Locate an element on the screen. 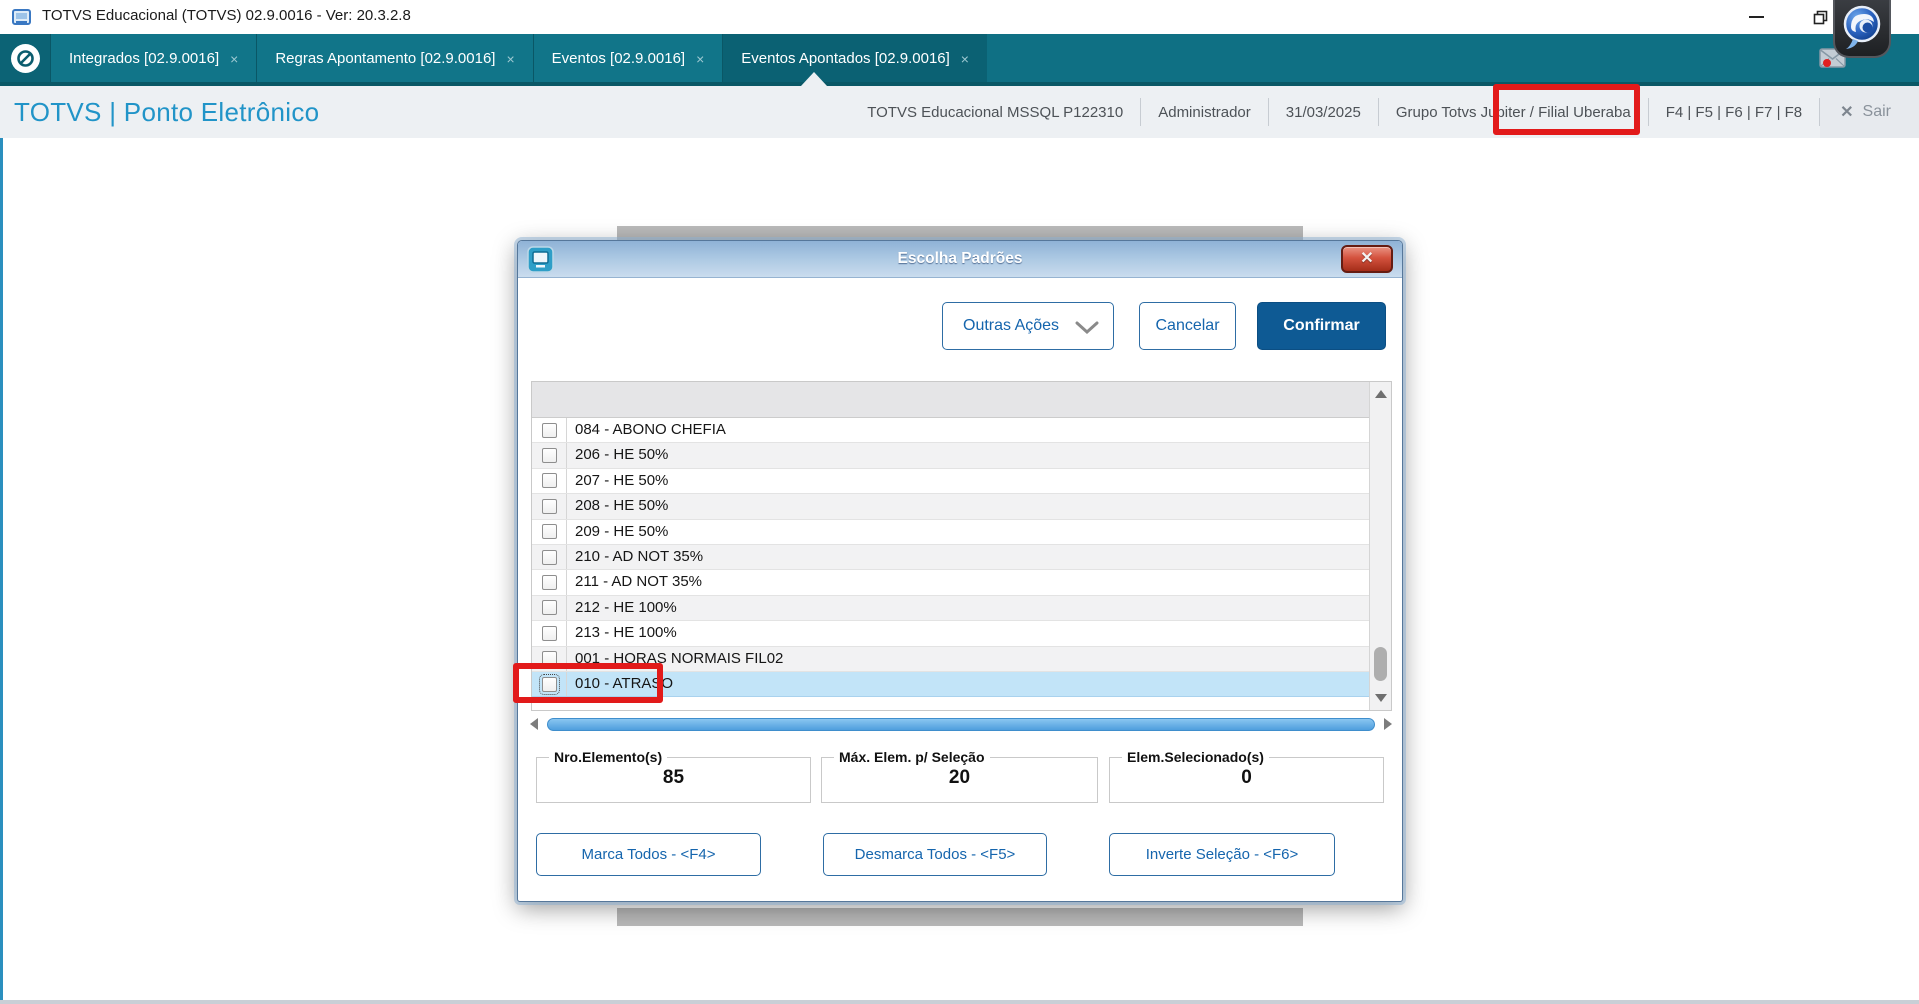 Image resolution: width=1919 pixels, height=1004 pixels. dialog-titlebar: Escolha Padrões ✕ is located at coordinates (960, 259).